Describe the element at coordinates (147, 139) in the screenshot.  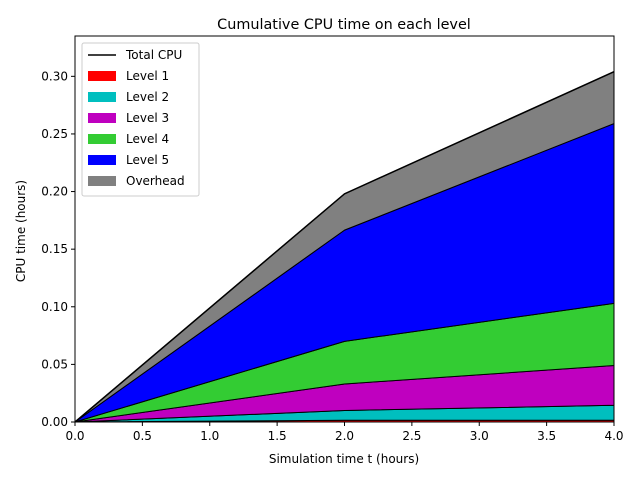
I see `legend-label-level-4: Level 4` at that location.